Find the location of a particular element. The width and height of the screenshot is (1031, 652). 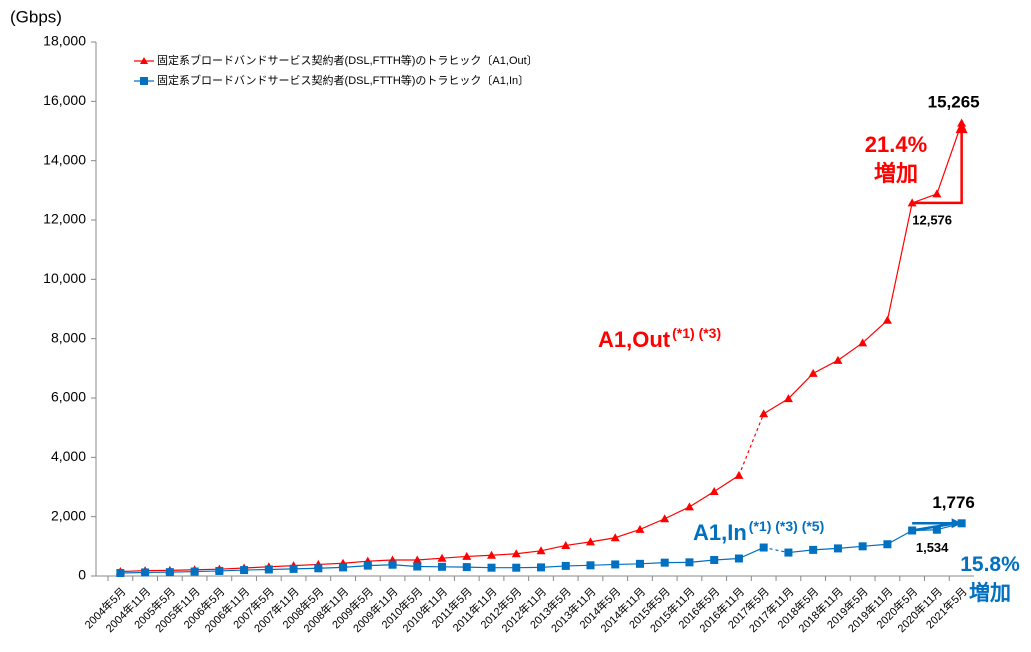

y-tick-label: 4,000 is located at coordinates (68, 456).